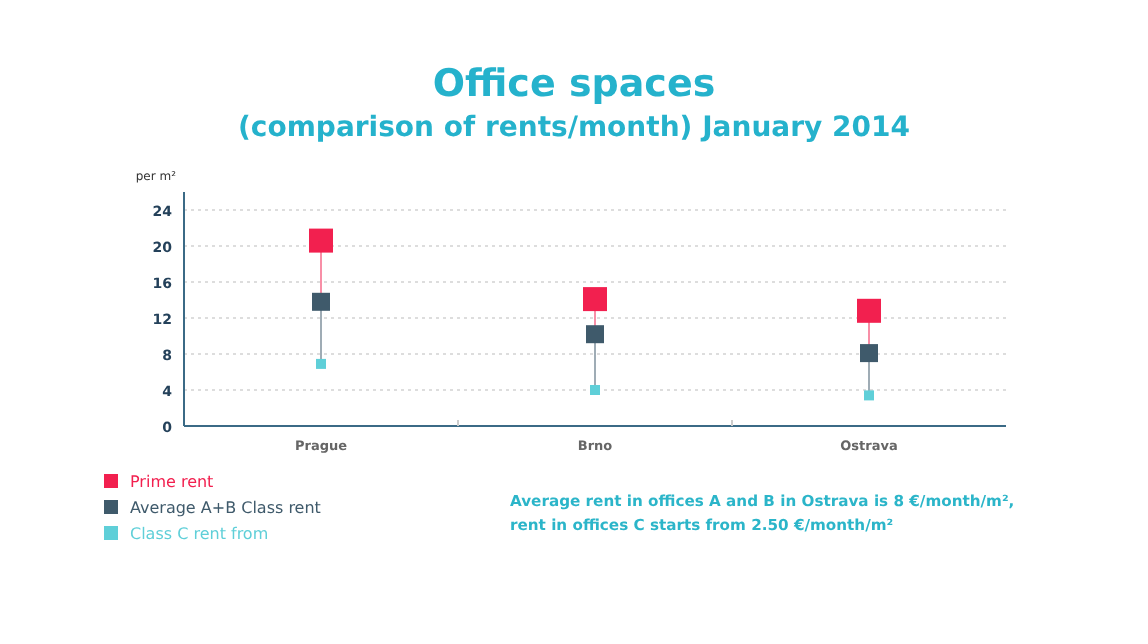 The width and height of the screenshot is (1148, 644). What do you see at coordinates (574, 128) in the screenshot?
I see `chart-subtitle: (comparison of rents/month) January 2014` at bounding box center [574, 128].